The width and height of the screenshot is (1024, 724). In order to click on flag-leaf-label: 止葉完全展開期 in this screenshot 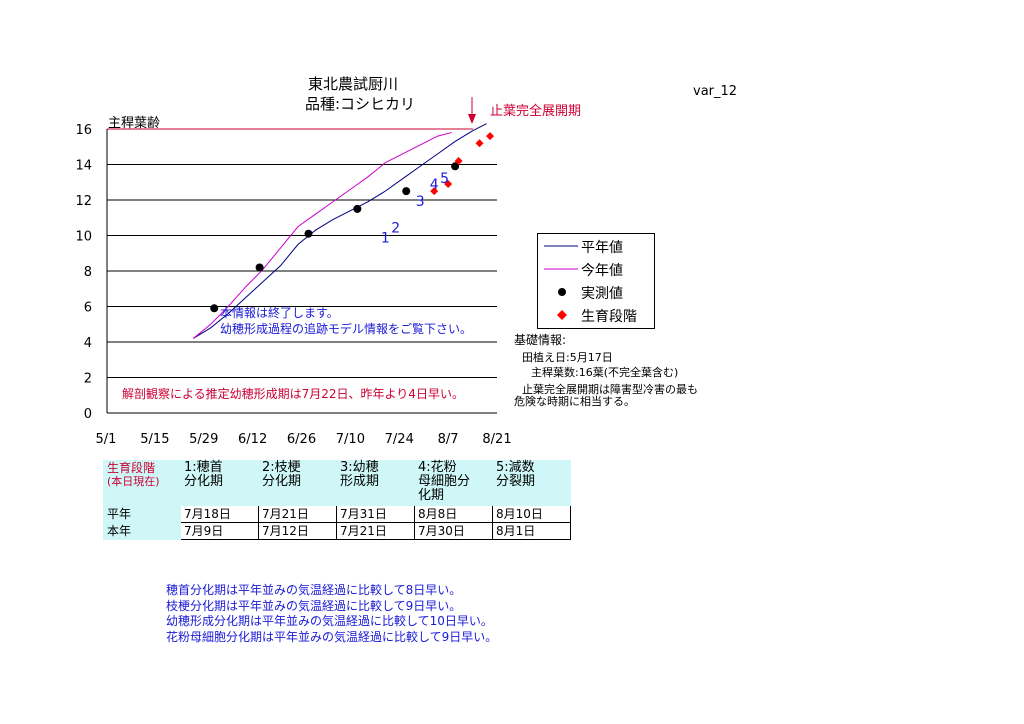, I will do `click(536, 111)`.